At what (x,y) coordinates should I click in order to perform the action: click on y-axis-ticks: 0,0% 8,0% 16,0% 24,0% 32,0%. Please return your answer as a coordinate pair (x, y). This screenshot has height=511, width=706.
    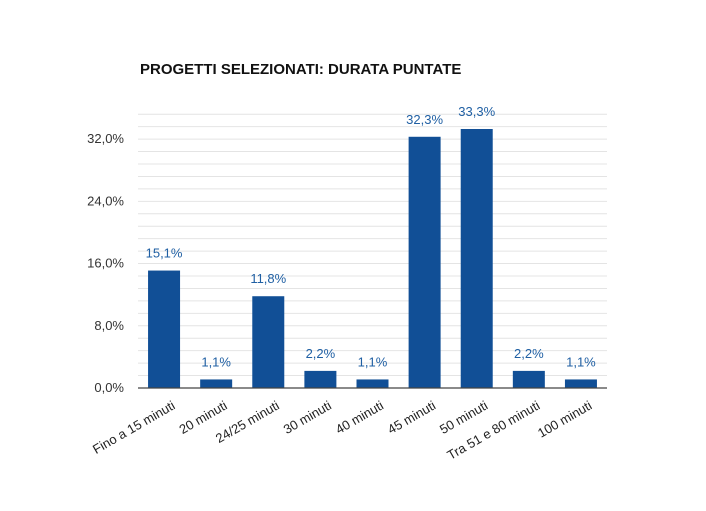
    Looking at the image, I should click on (105, 263).